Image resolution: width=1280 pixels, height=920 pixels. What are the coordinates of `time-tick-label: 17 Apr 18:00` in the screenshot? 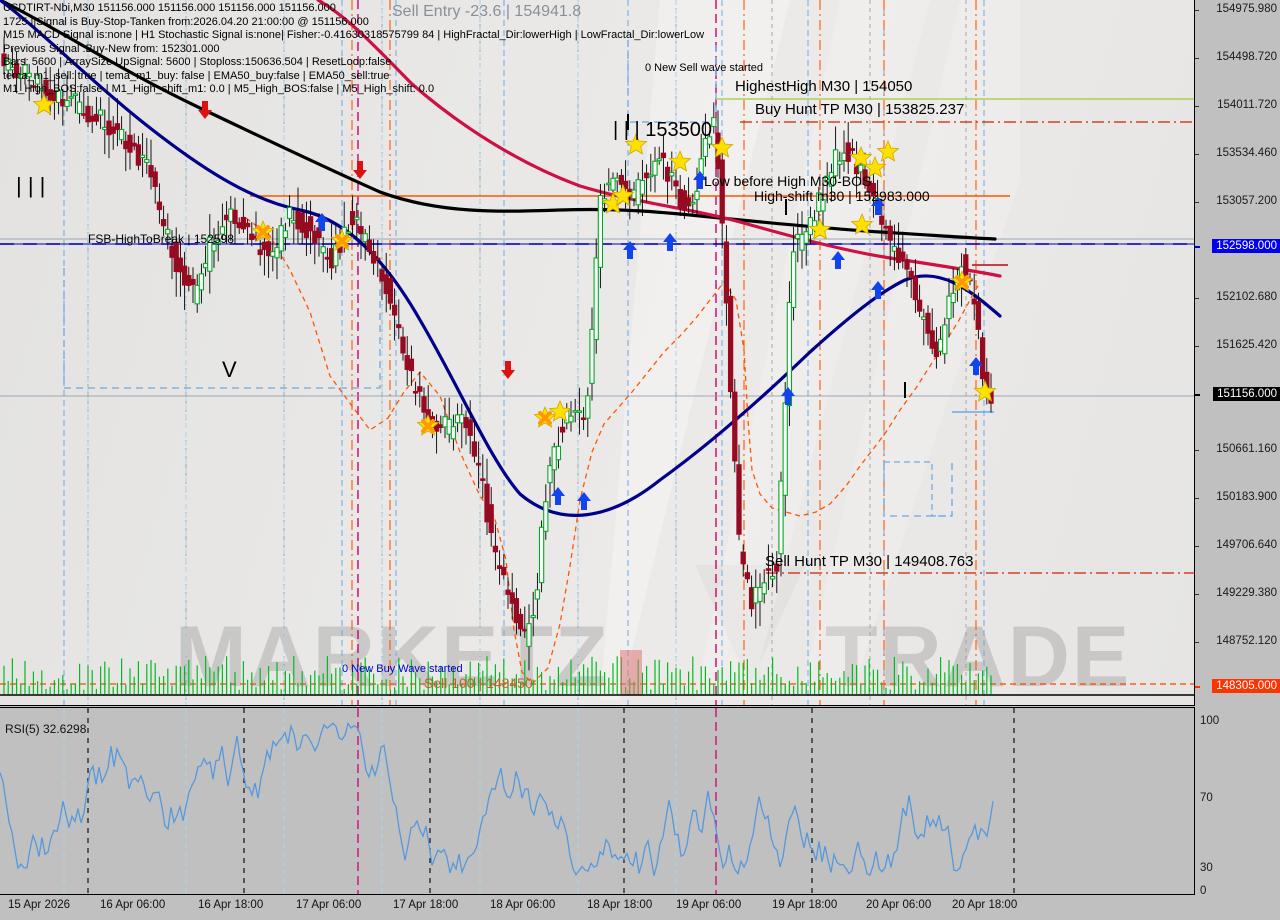 It's located at (426, 905).